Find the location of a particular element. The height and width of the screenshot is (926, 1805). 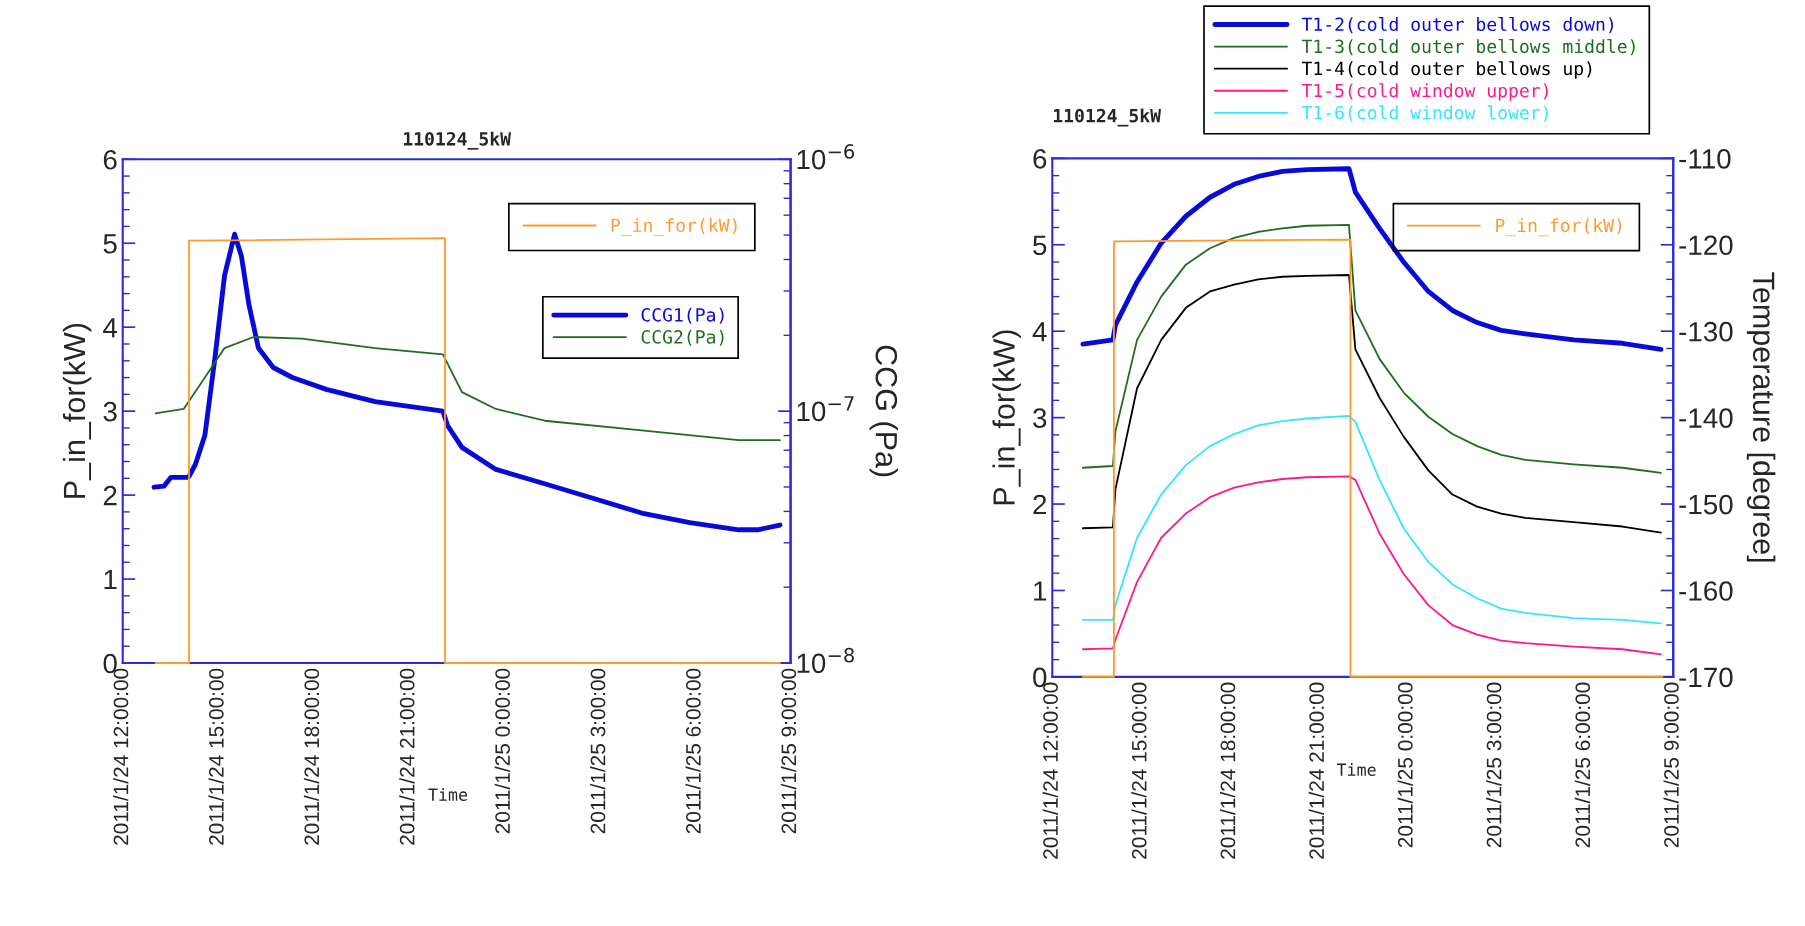

y2-axis-title: Temperature [degree] is located at coordinates (1761, 417).